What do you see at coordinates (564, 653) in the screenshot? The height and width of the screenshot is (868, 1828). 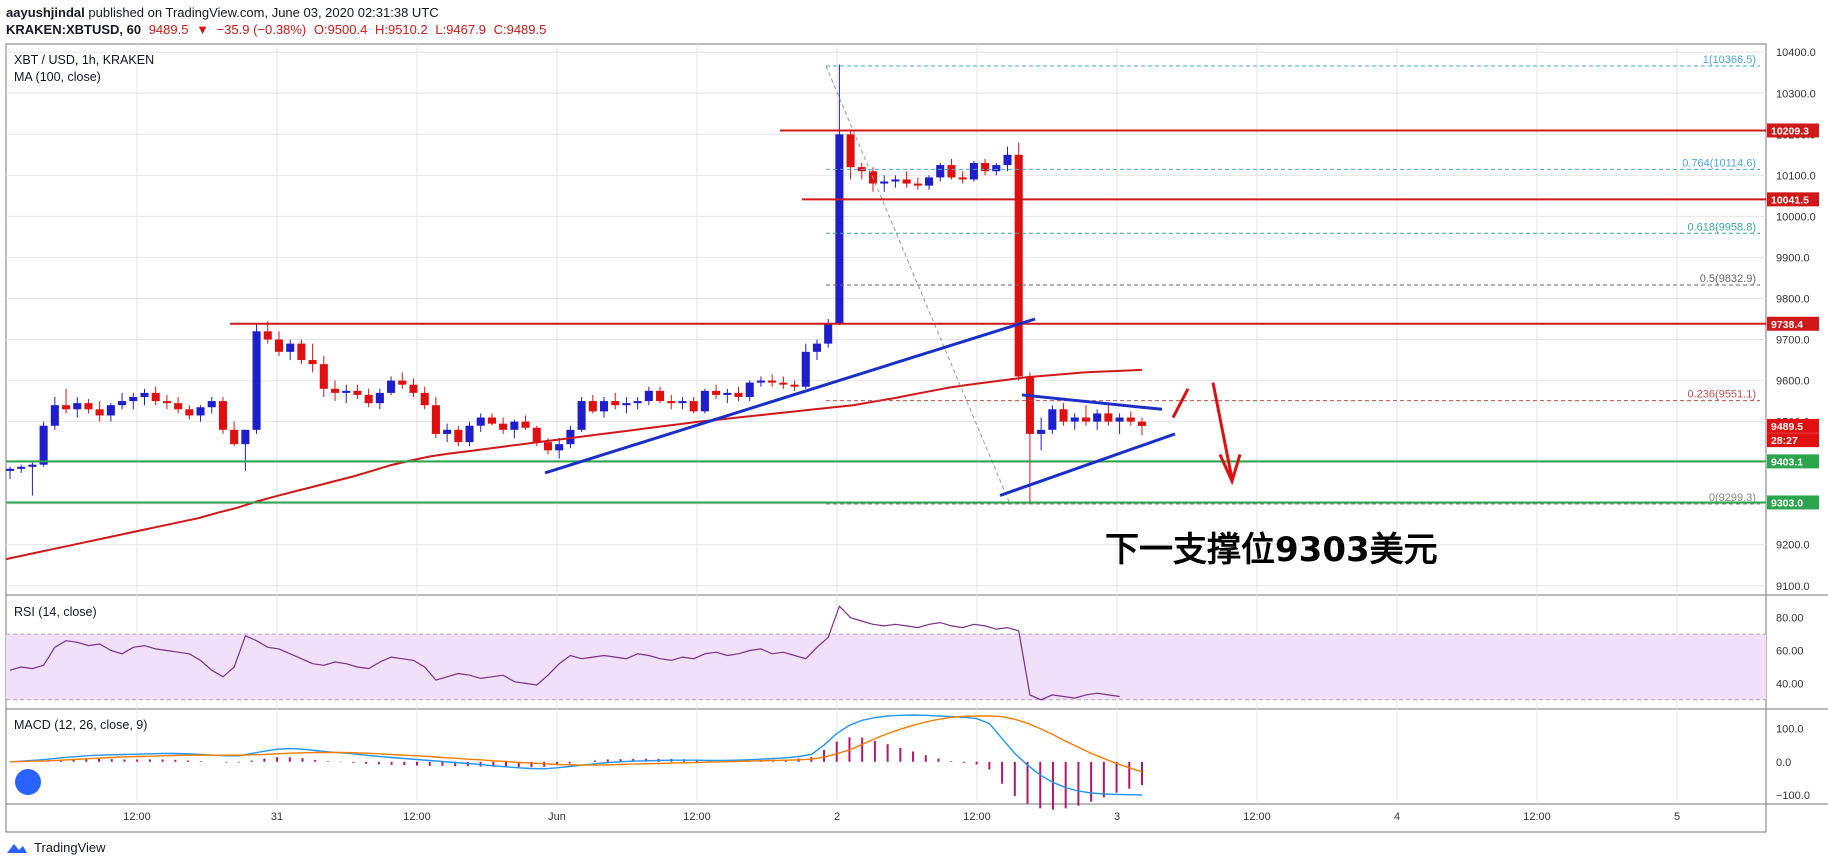 I see `rsi-line` at bounding box center [564, 653].